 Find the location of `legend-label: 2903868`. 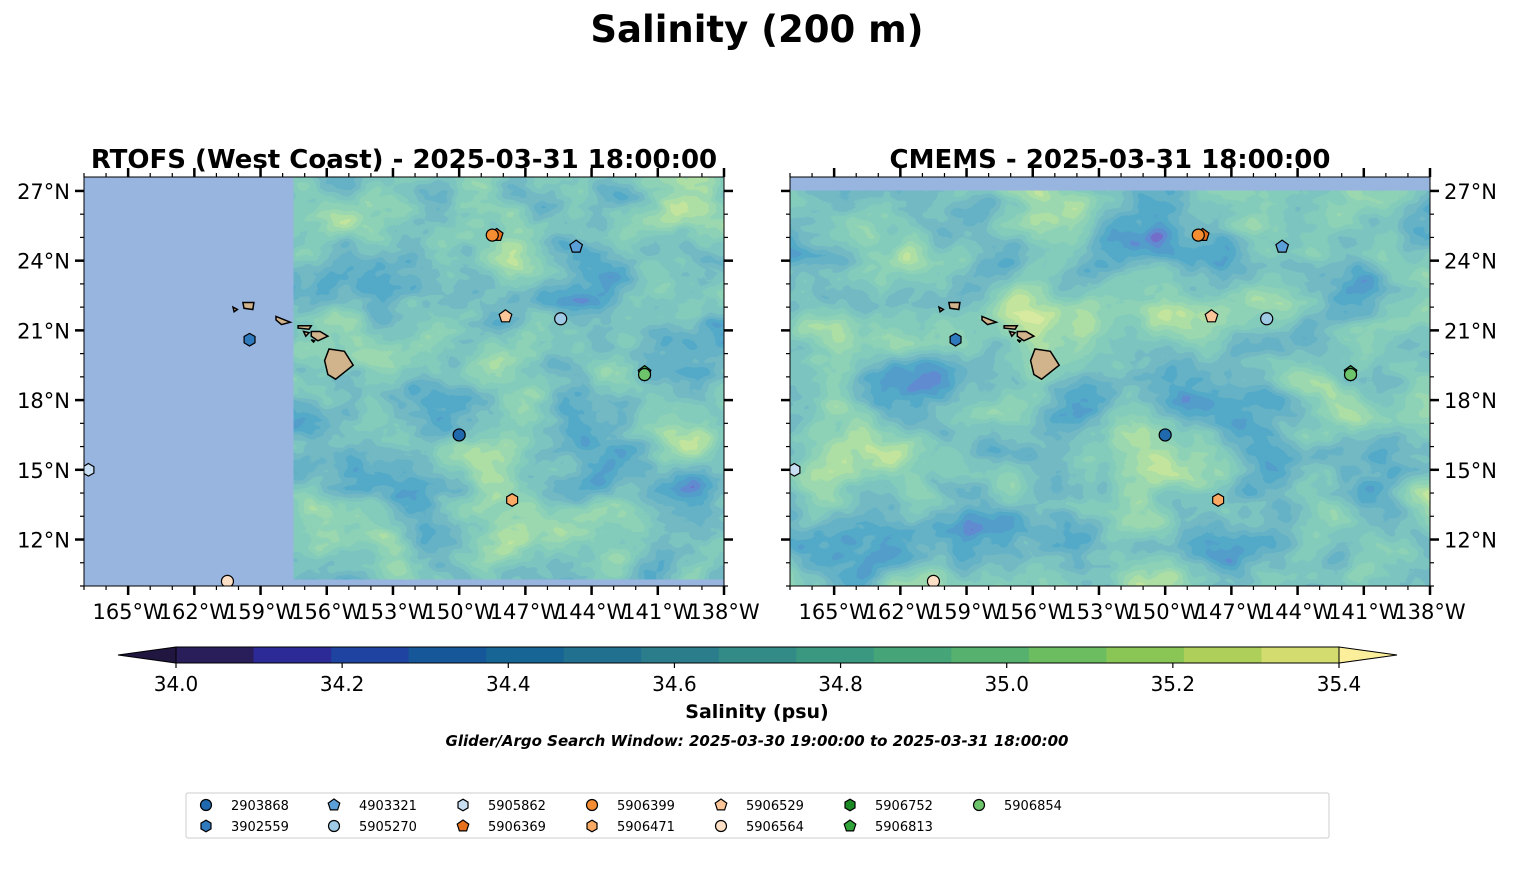

legend-label: 2903868 is located at coordinates (260, 806).